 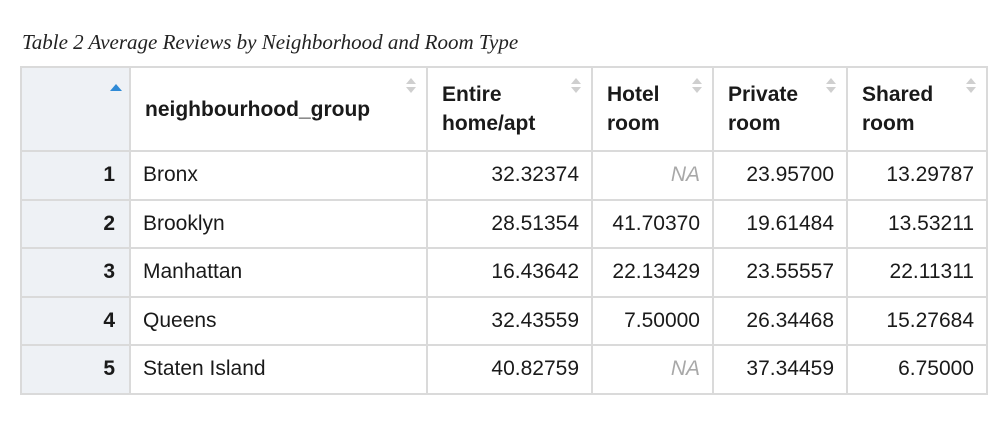 What do you see at coordinates (763, 109) in the screenshot?
I see `column-header-label: Private room` at bounding box center [763, 109].